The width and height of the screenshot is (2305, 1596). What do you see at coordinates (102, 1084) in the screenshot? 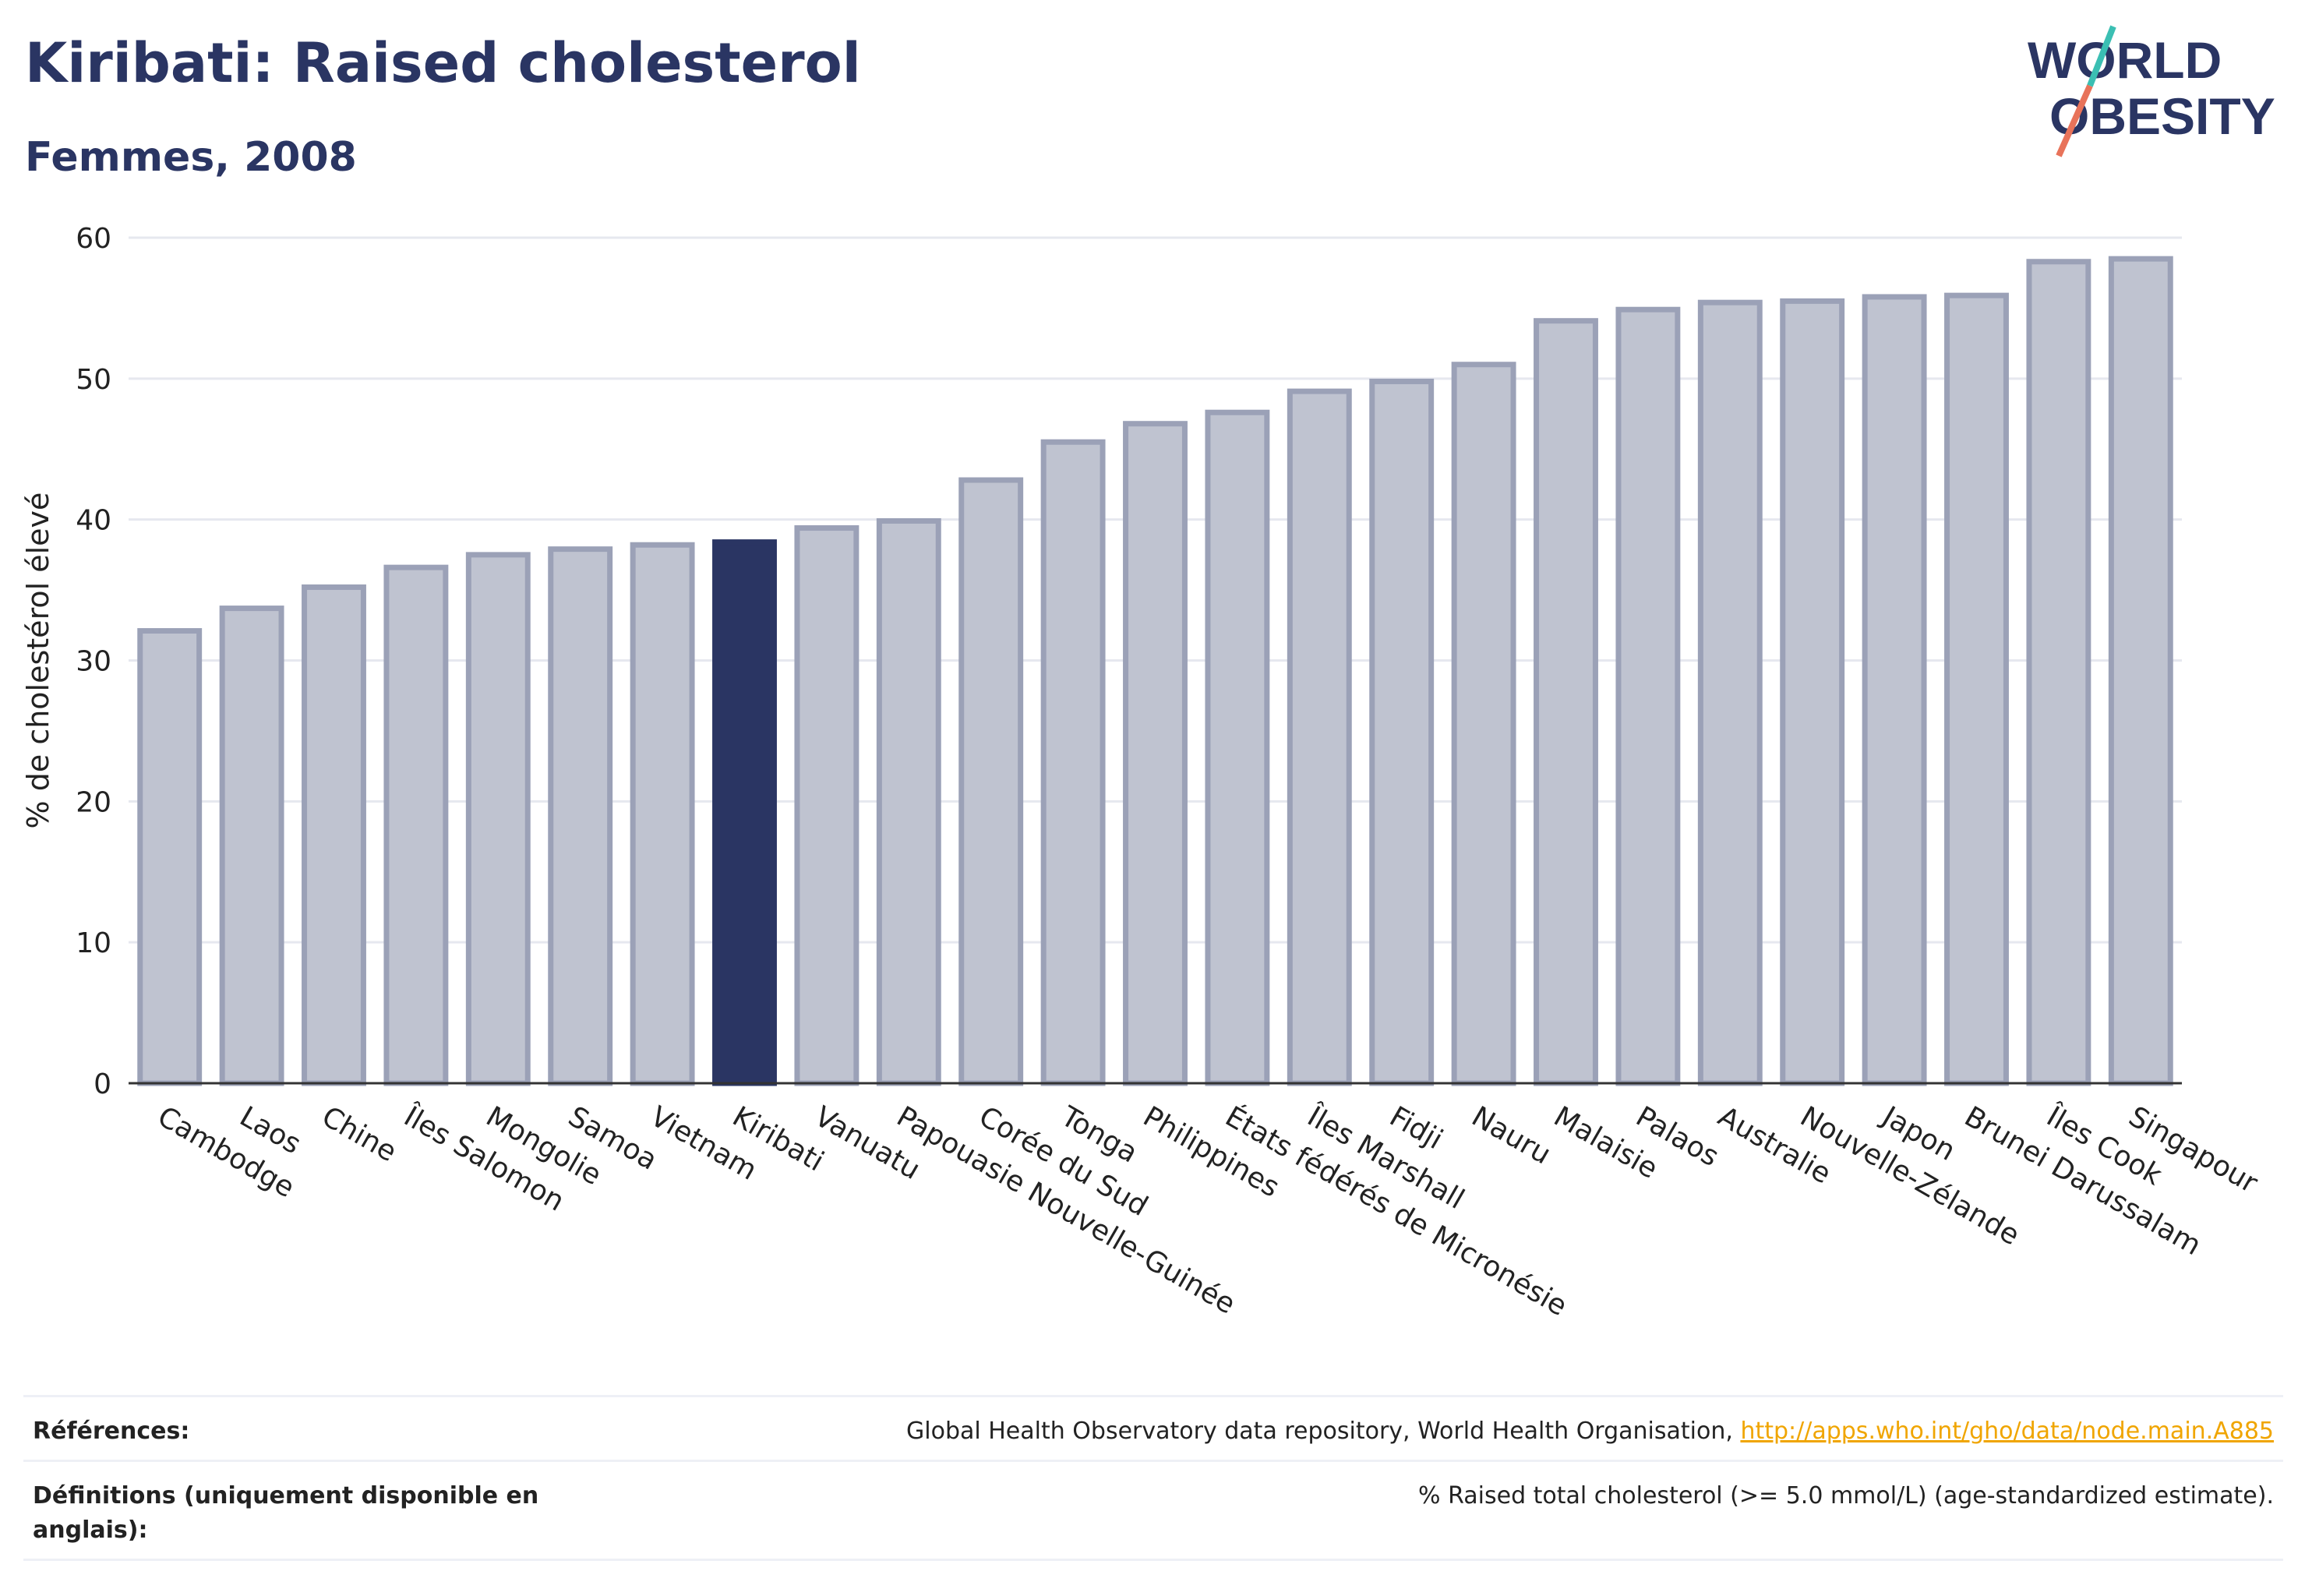
I see `y-tick-label: 0` at bounding box center [102, 1084].